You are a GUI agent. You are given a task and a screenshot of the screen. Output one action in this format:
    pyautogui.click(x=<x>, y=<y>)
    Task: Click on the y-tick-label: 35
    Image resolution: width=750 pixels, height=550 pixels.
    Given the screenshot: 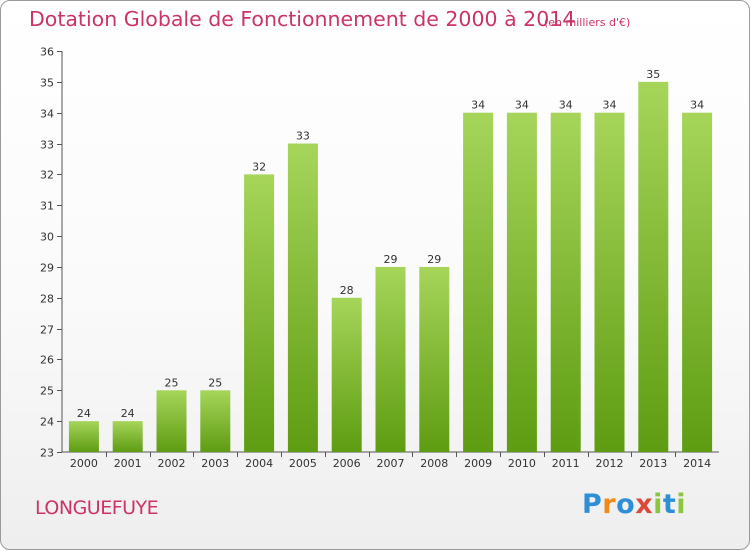 What is the action you would take?
    pyautogui.click(x=47, y=83)
    